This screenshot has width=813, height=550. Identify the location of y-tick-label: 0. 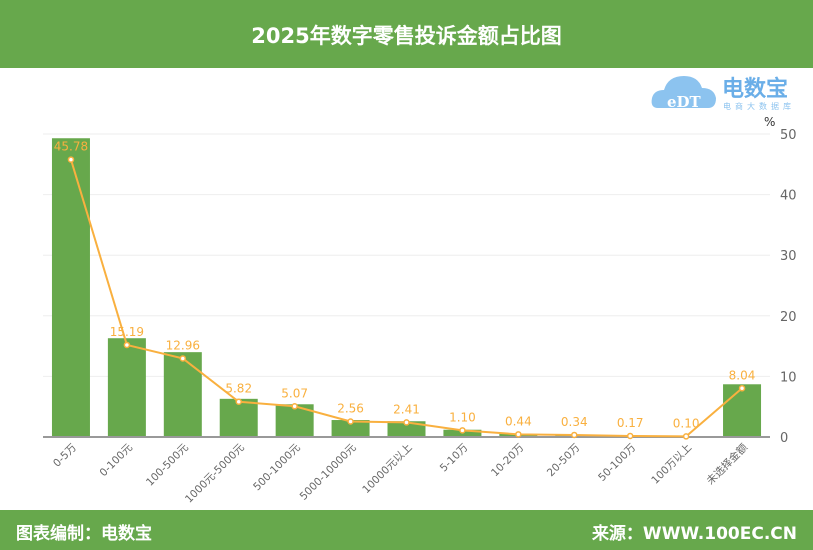
(784, 438).